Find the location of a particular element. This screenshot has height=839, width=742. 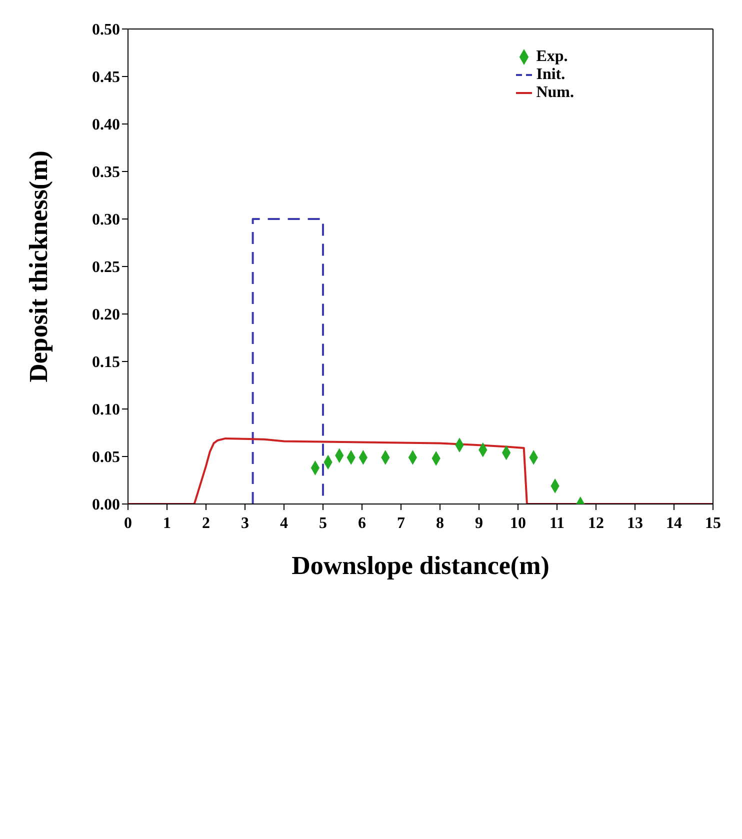

y-axis-title: Deposit thickness(m) is located at coordinates (39, 266).